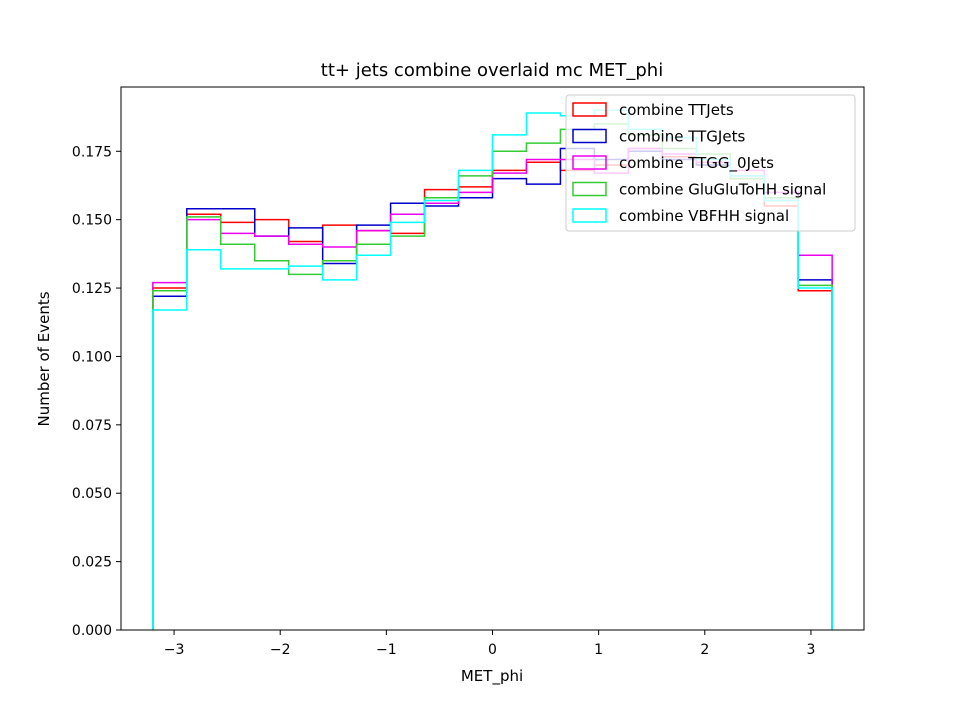 The image size is (960, 720). I want to click on legend-label: combine TTJets, so click(676, 110).